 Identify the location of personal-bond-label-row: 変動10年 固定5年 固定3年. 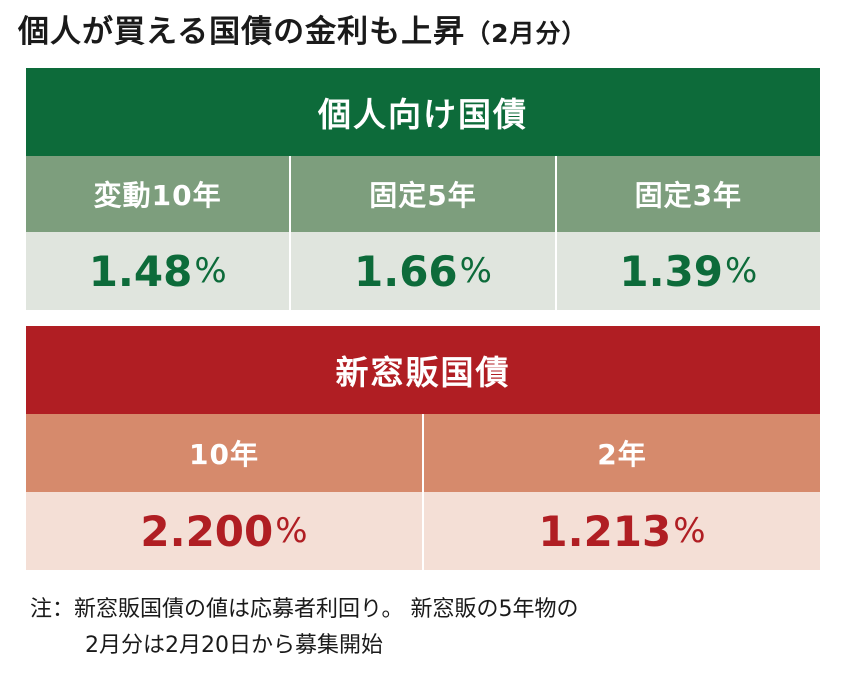
(423, 194).